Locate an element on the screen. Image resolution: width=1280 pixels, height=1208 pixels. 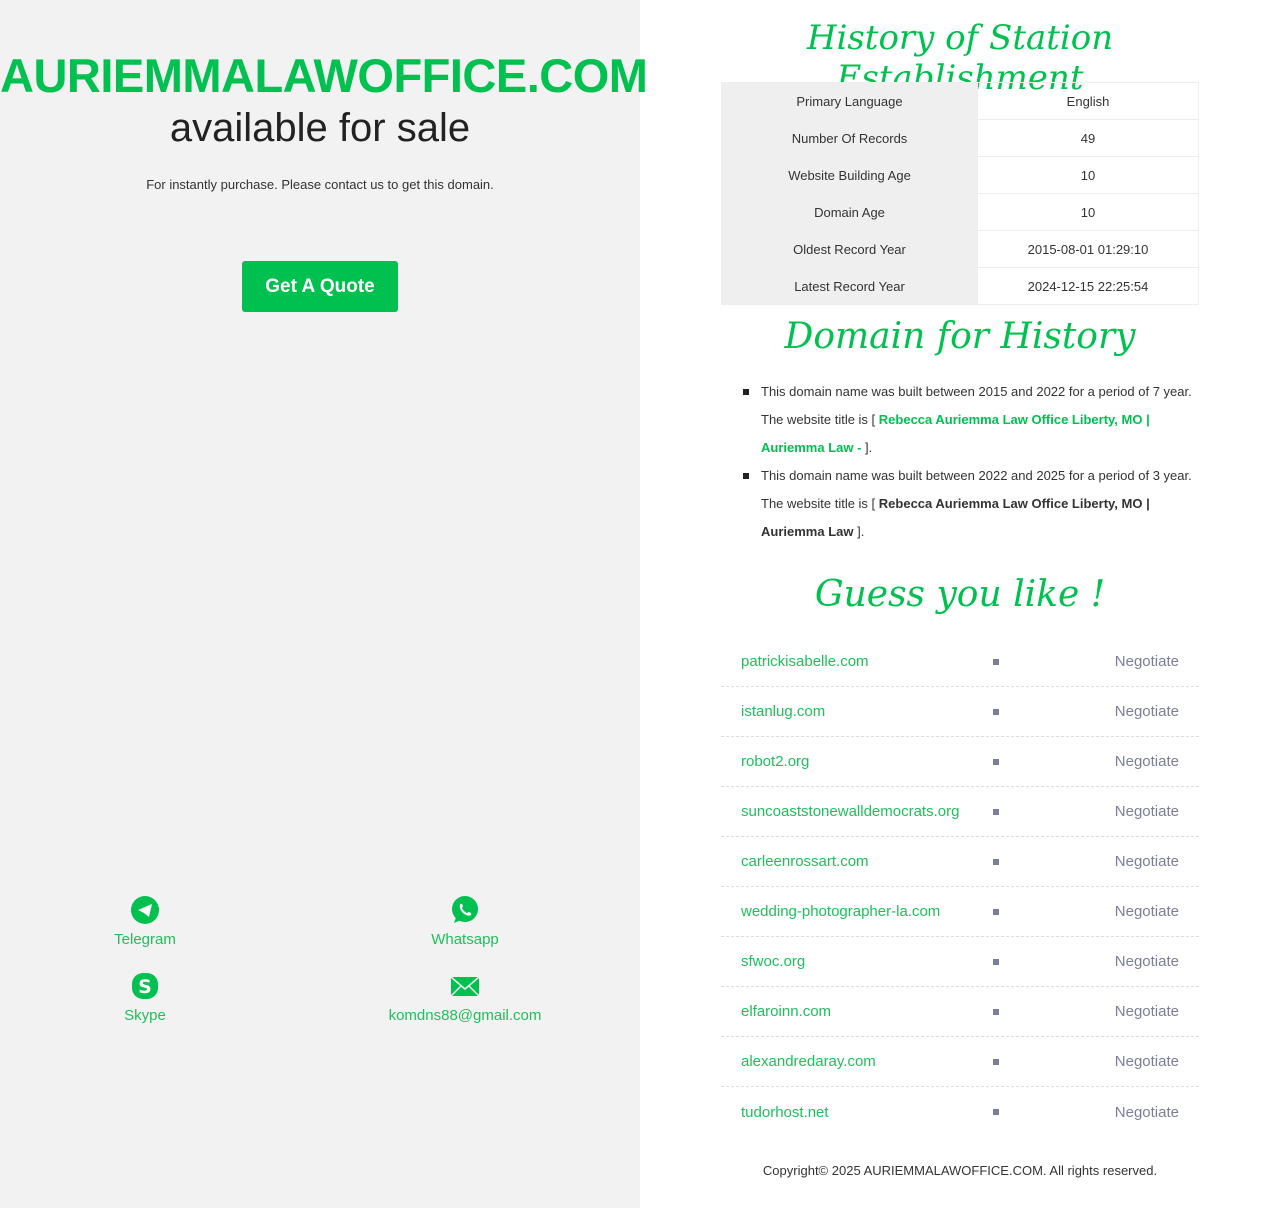
suggestion-domain-link: wedding-photographer-la.com is located at coordinates (841, 911).